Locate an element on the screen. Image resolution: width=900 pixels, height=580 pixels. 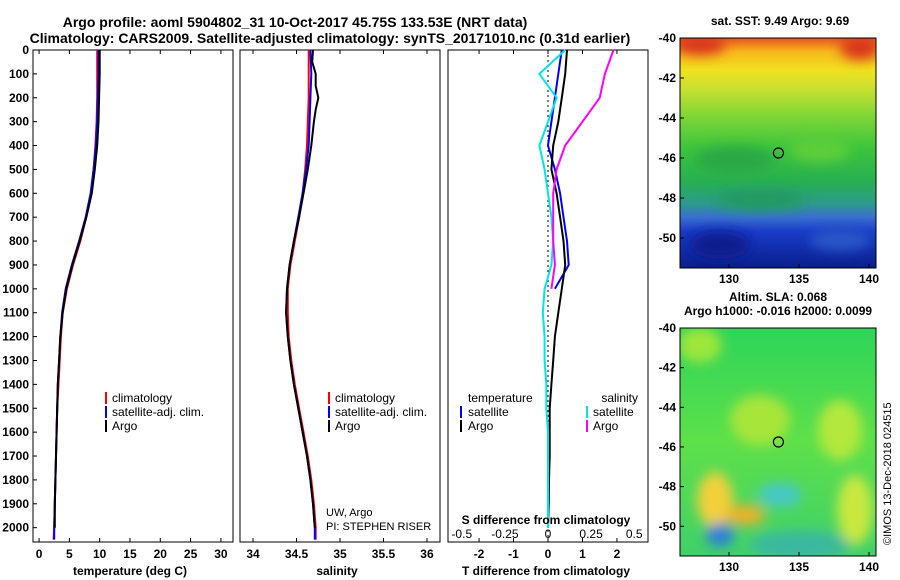
s-difference-x-axis: -0.5 -0.25 0 0.25 0.5 is located at coordinates (546, 534).